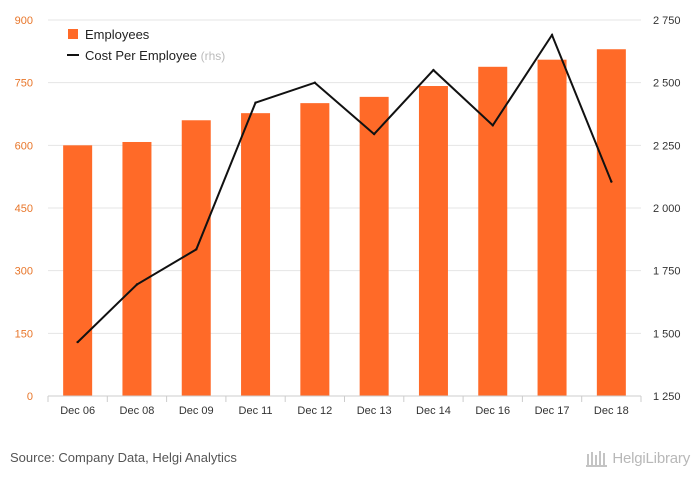 The width and height of the screenshot is (700, 483). What do you see at coordinates (123, 457) in the screenshot?
I see `source-note: Source: Company Data, Helgi Analytics` at bounding box center [123, 457].